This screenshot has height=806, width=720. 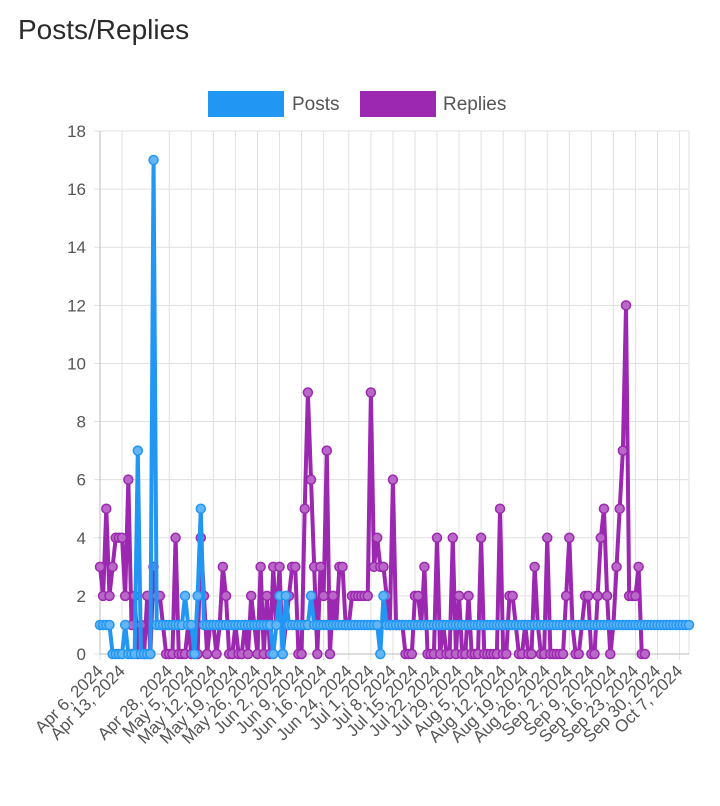 What do you see at coordinates (81, 538) in the screenshot?
I see `y-tick-label: 4` at bounding box center [81, 538].